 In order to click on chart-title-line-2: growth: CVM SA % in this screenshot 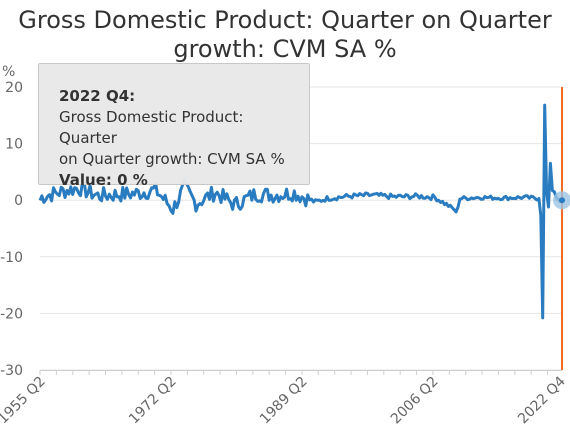, I will do `click(285, 49)`.